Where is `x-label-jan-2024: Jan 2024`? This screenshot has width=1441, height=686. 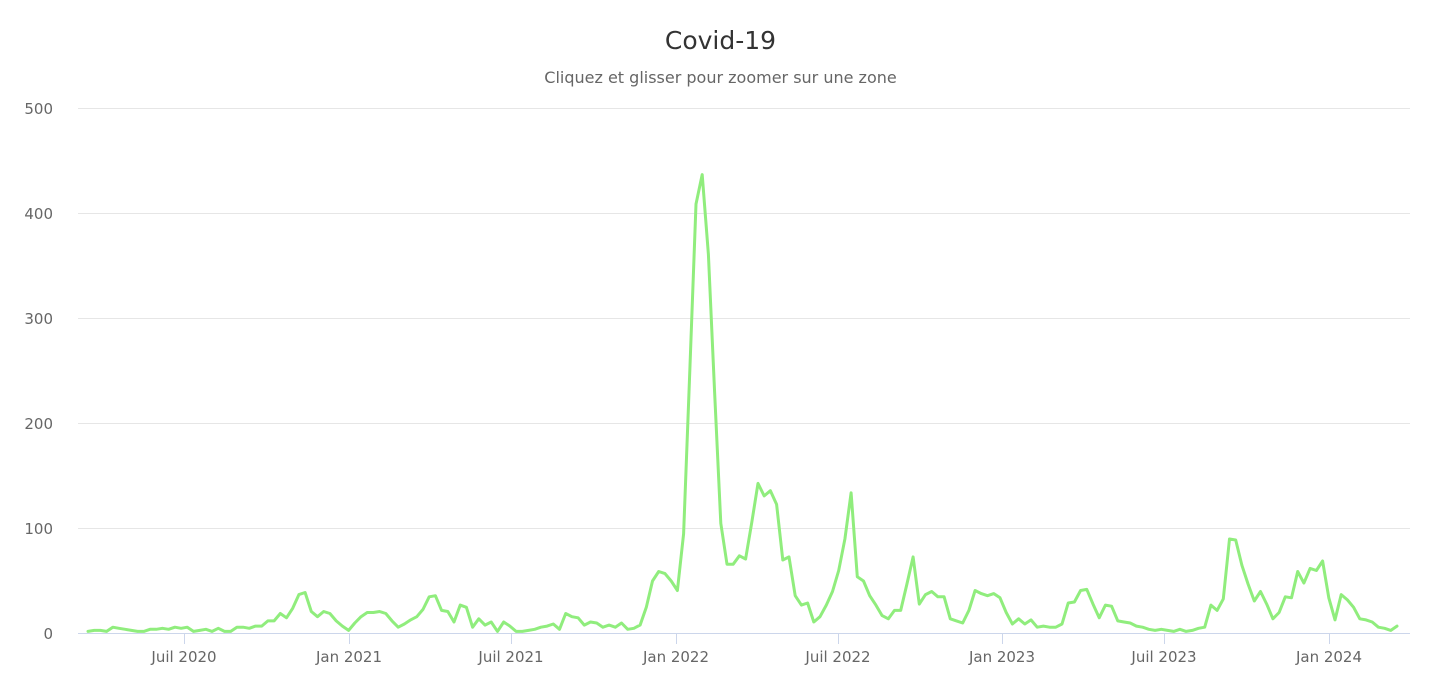 x-label-jan-2024: Jan 2024 is located at coordinates (1328, 657).